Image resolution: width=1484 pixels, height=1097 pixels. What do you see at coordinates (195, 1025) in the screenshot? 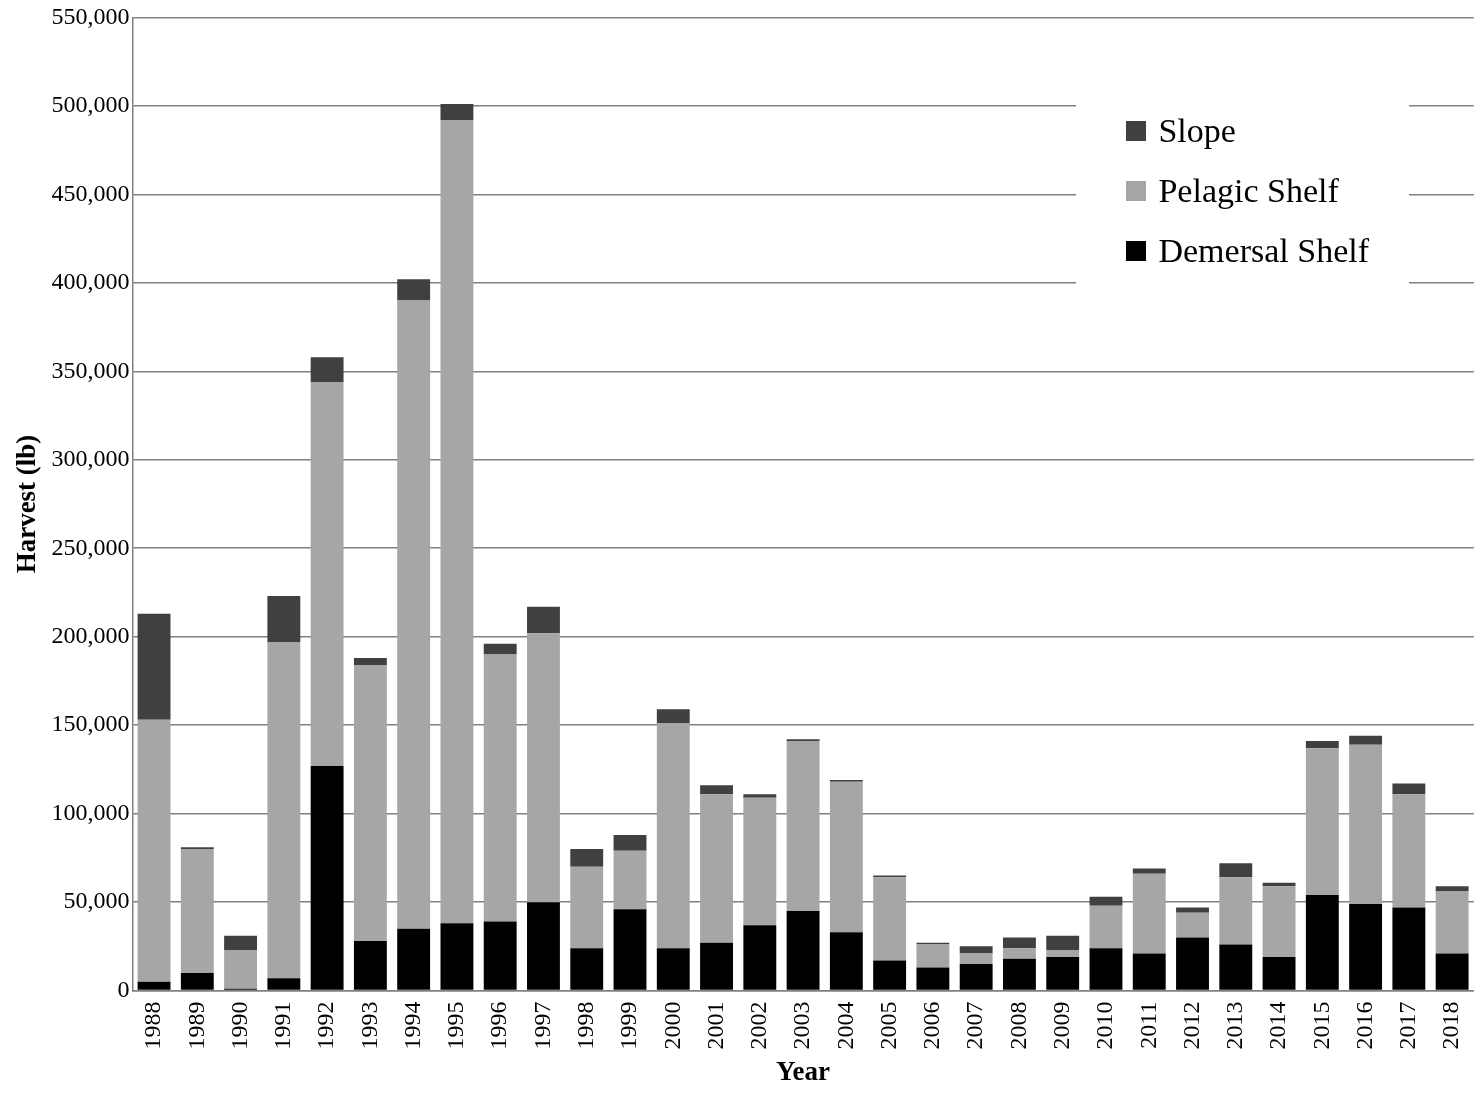
I see `x-tick-label: 1989` at bounding box center [195, 1025].